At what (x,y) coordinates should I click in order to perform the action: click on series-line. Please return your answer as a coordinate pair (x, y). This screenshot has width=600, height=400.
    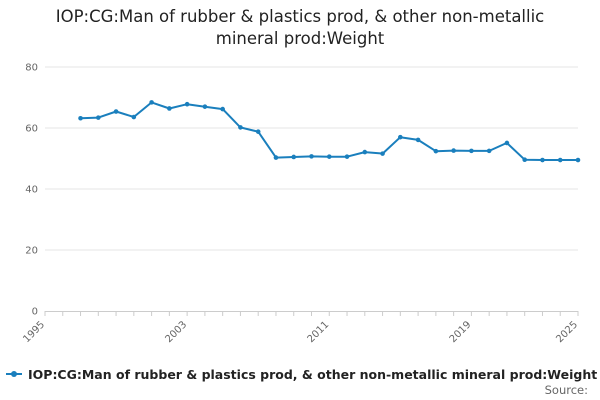
    Looking at the image, I should click on (329, 131).